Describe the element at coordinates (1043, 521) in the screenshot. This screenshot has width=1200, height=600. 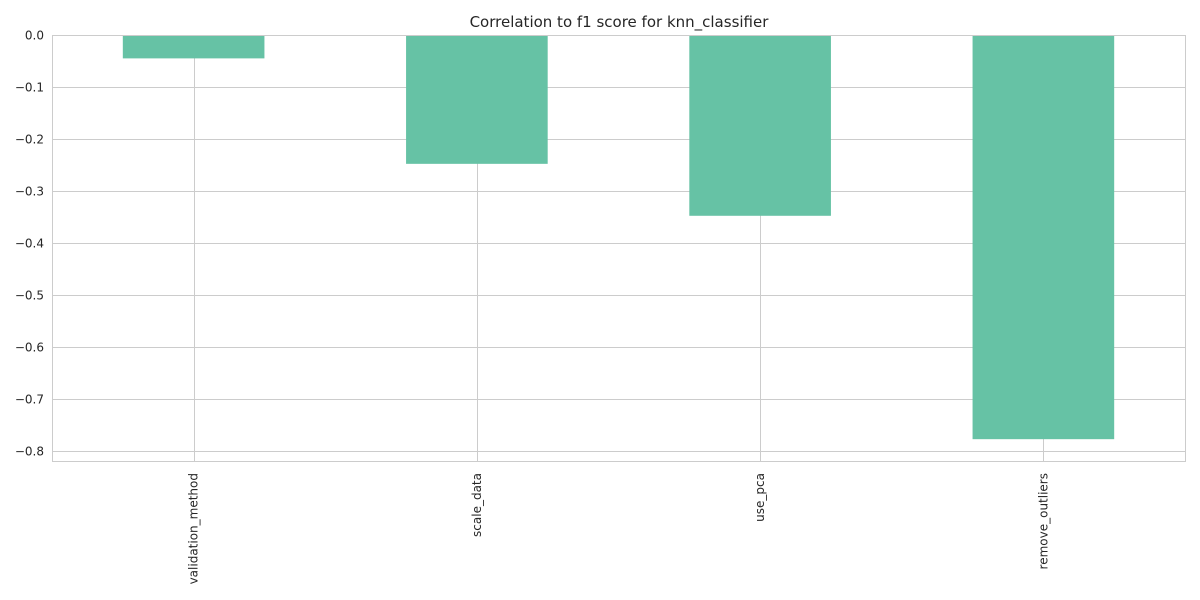
I see `x-tick-label: remove_outliers` at that location.